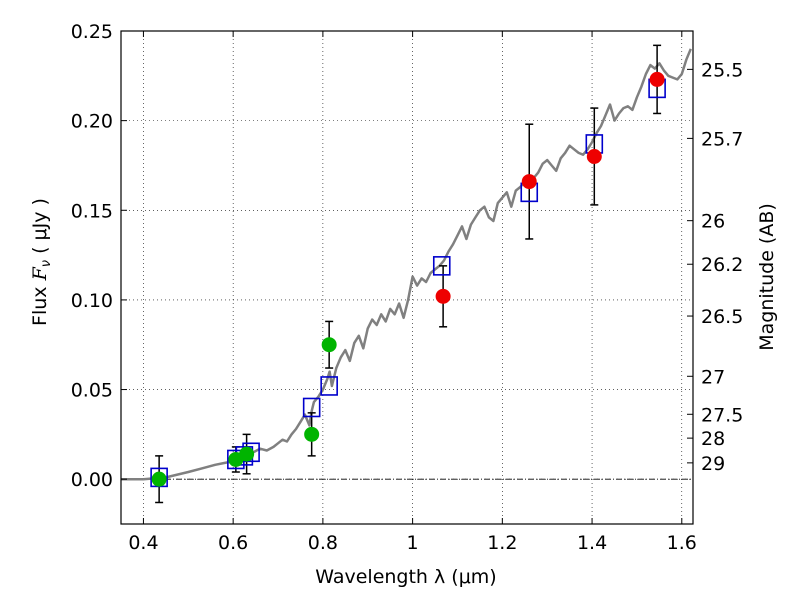  What do you see at coordinates (92, 480) in the screenshot?
I see `y-tick-label: 0.00` at bounding box center [92, 480].